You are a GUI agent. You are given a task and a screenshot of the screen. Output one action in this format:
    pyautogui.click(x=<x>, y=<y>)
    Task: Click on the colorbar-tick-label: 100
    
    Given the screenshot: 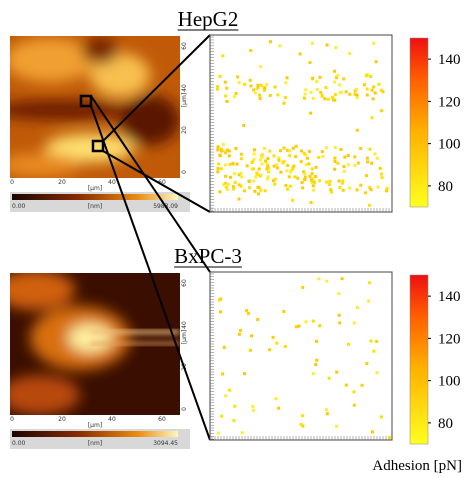 What is the action you would take?
    pyautogui.click(x=449, y=145)
    